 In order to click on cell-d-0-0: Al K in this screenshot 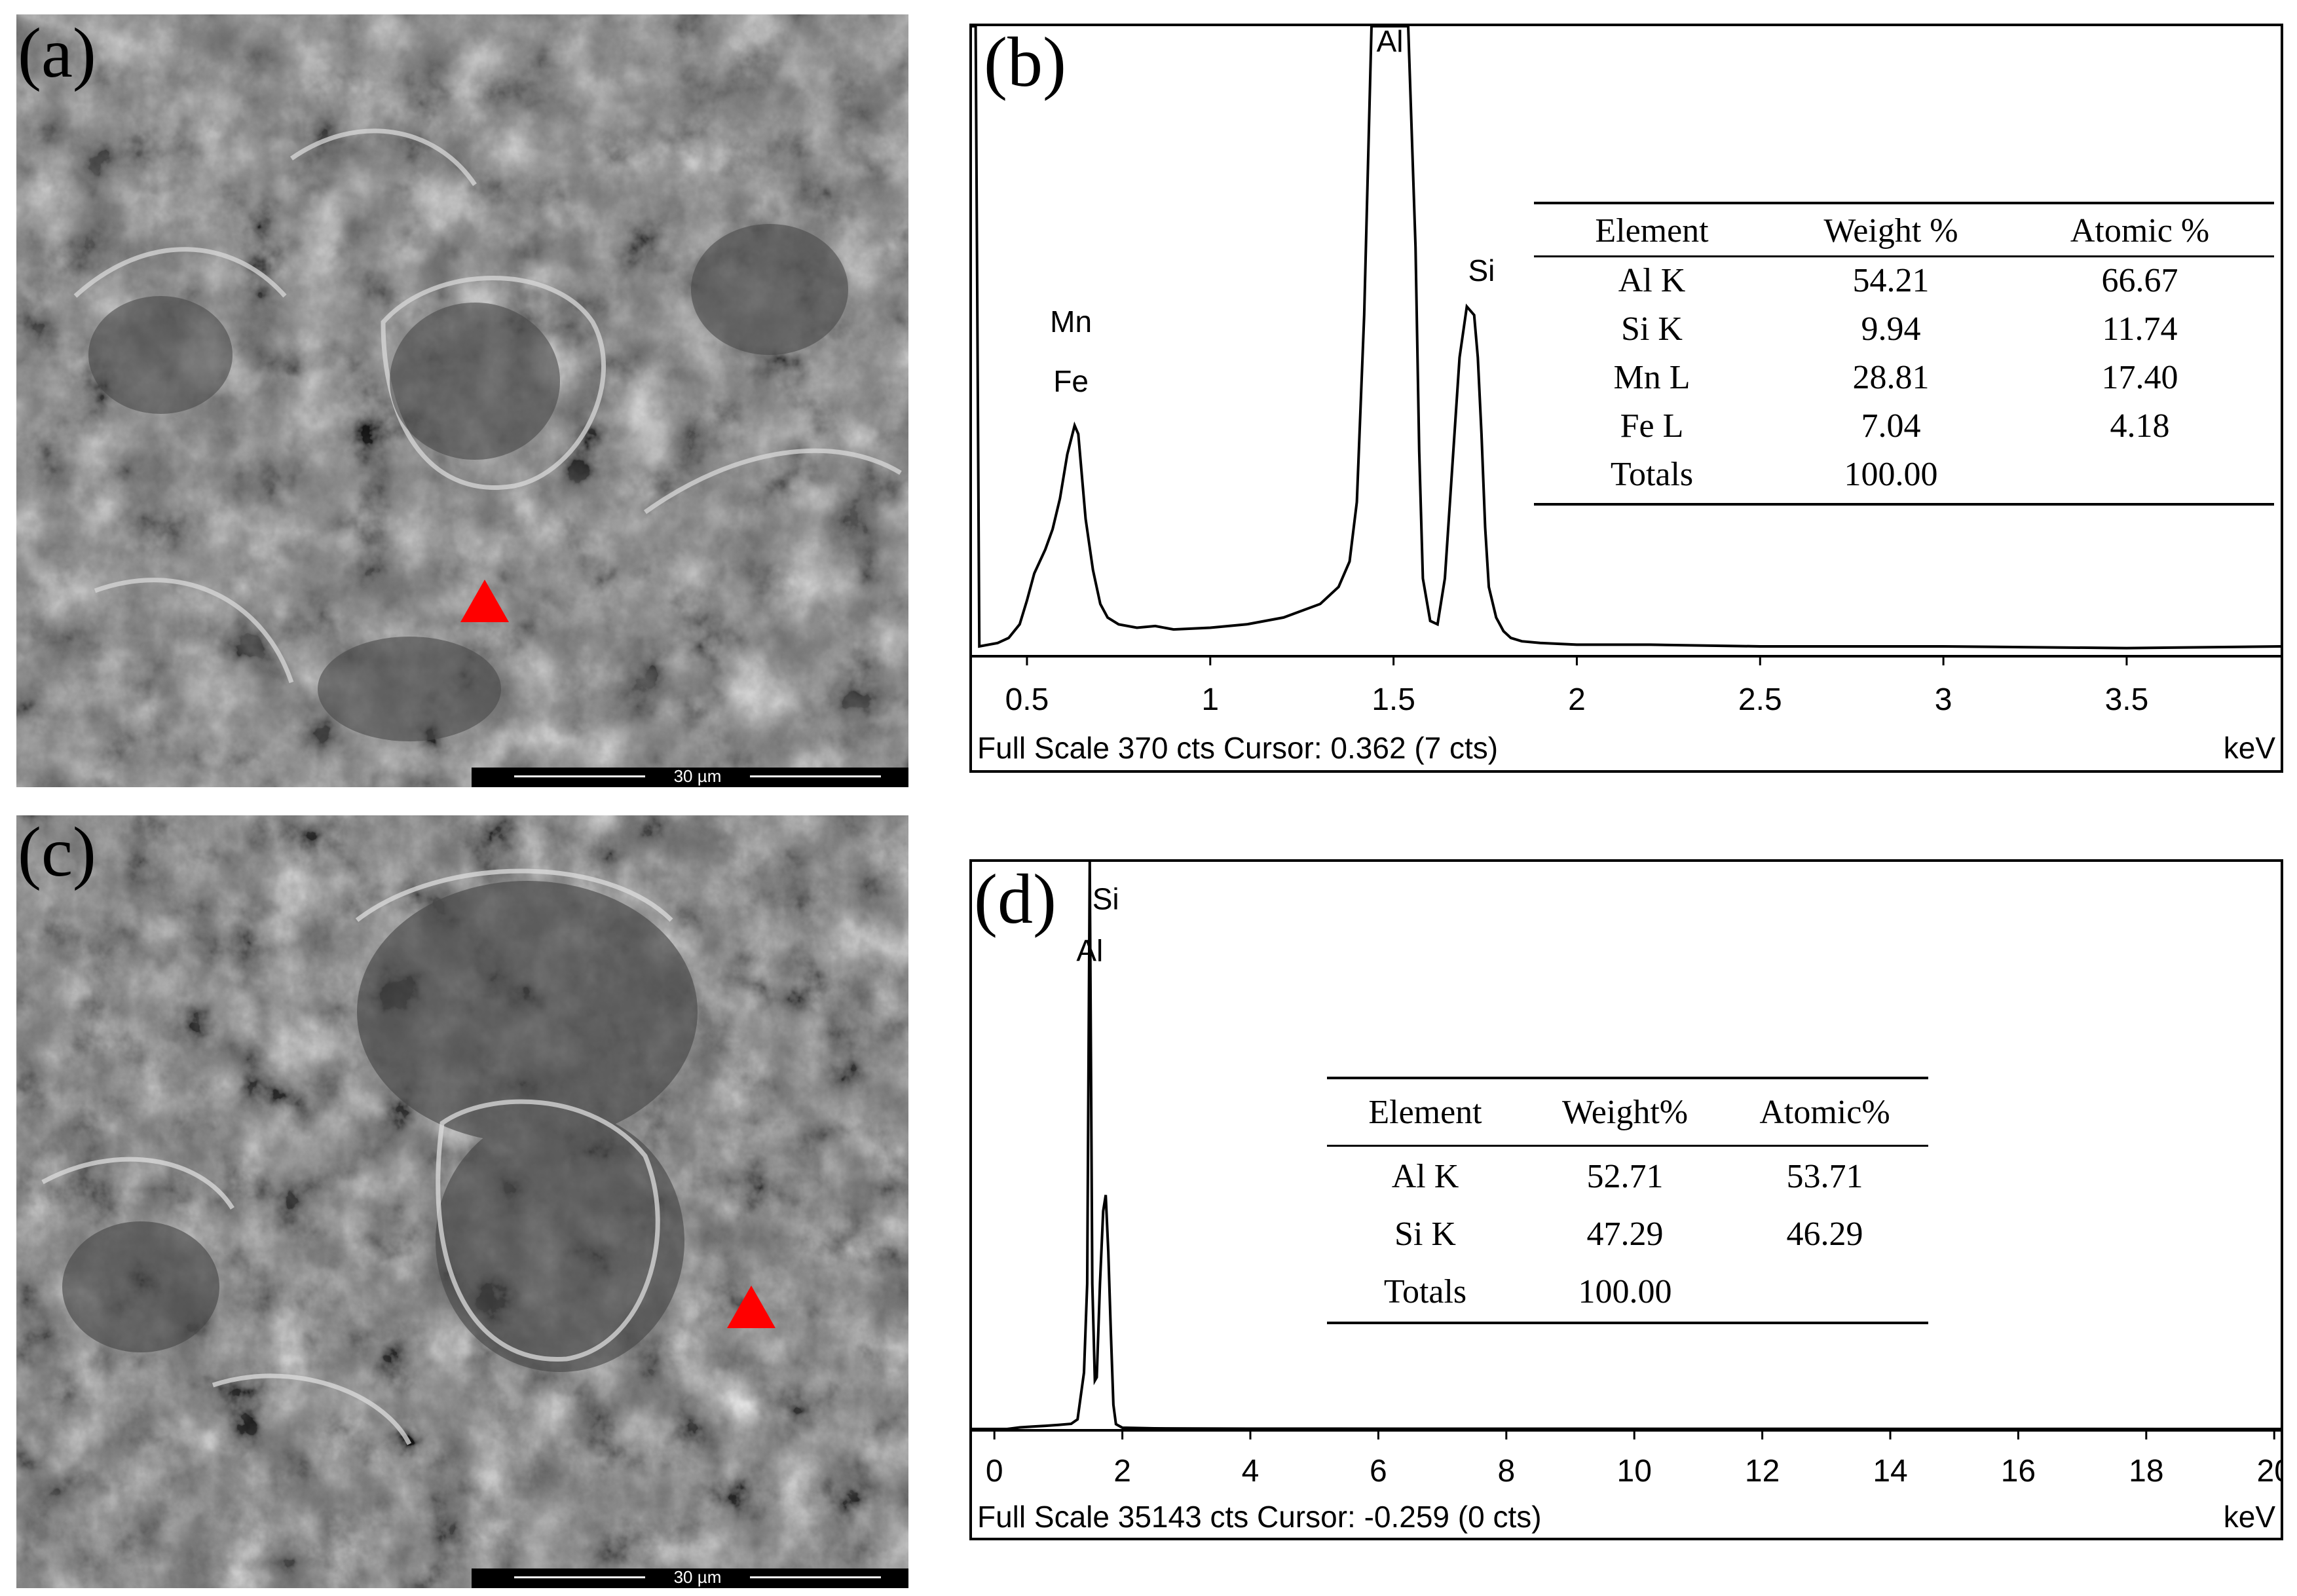, I will do `click(1425, 1176)`.